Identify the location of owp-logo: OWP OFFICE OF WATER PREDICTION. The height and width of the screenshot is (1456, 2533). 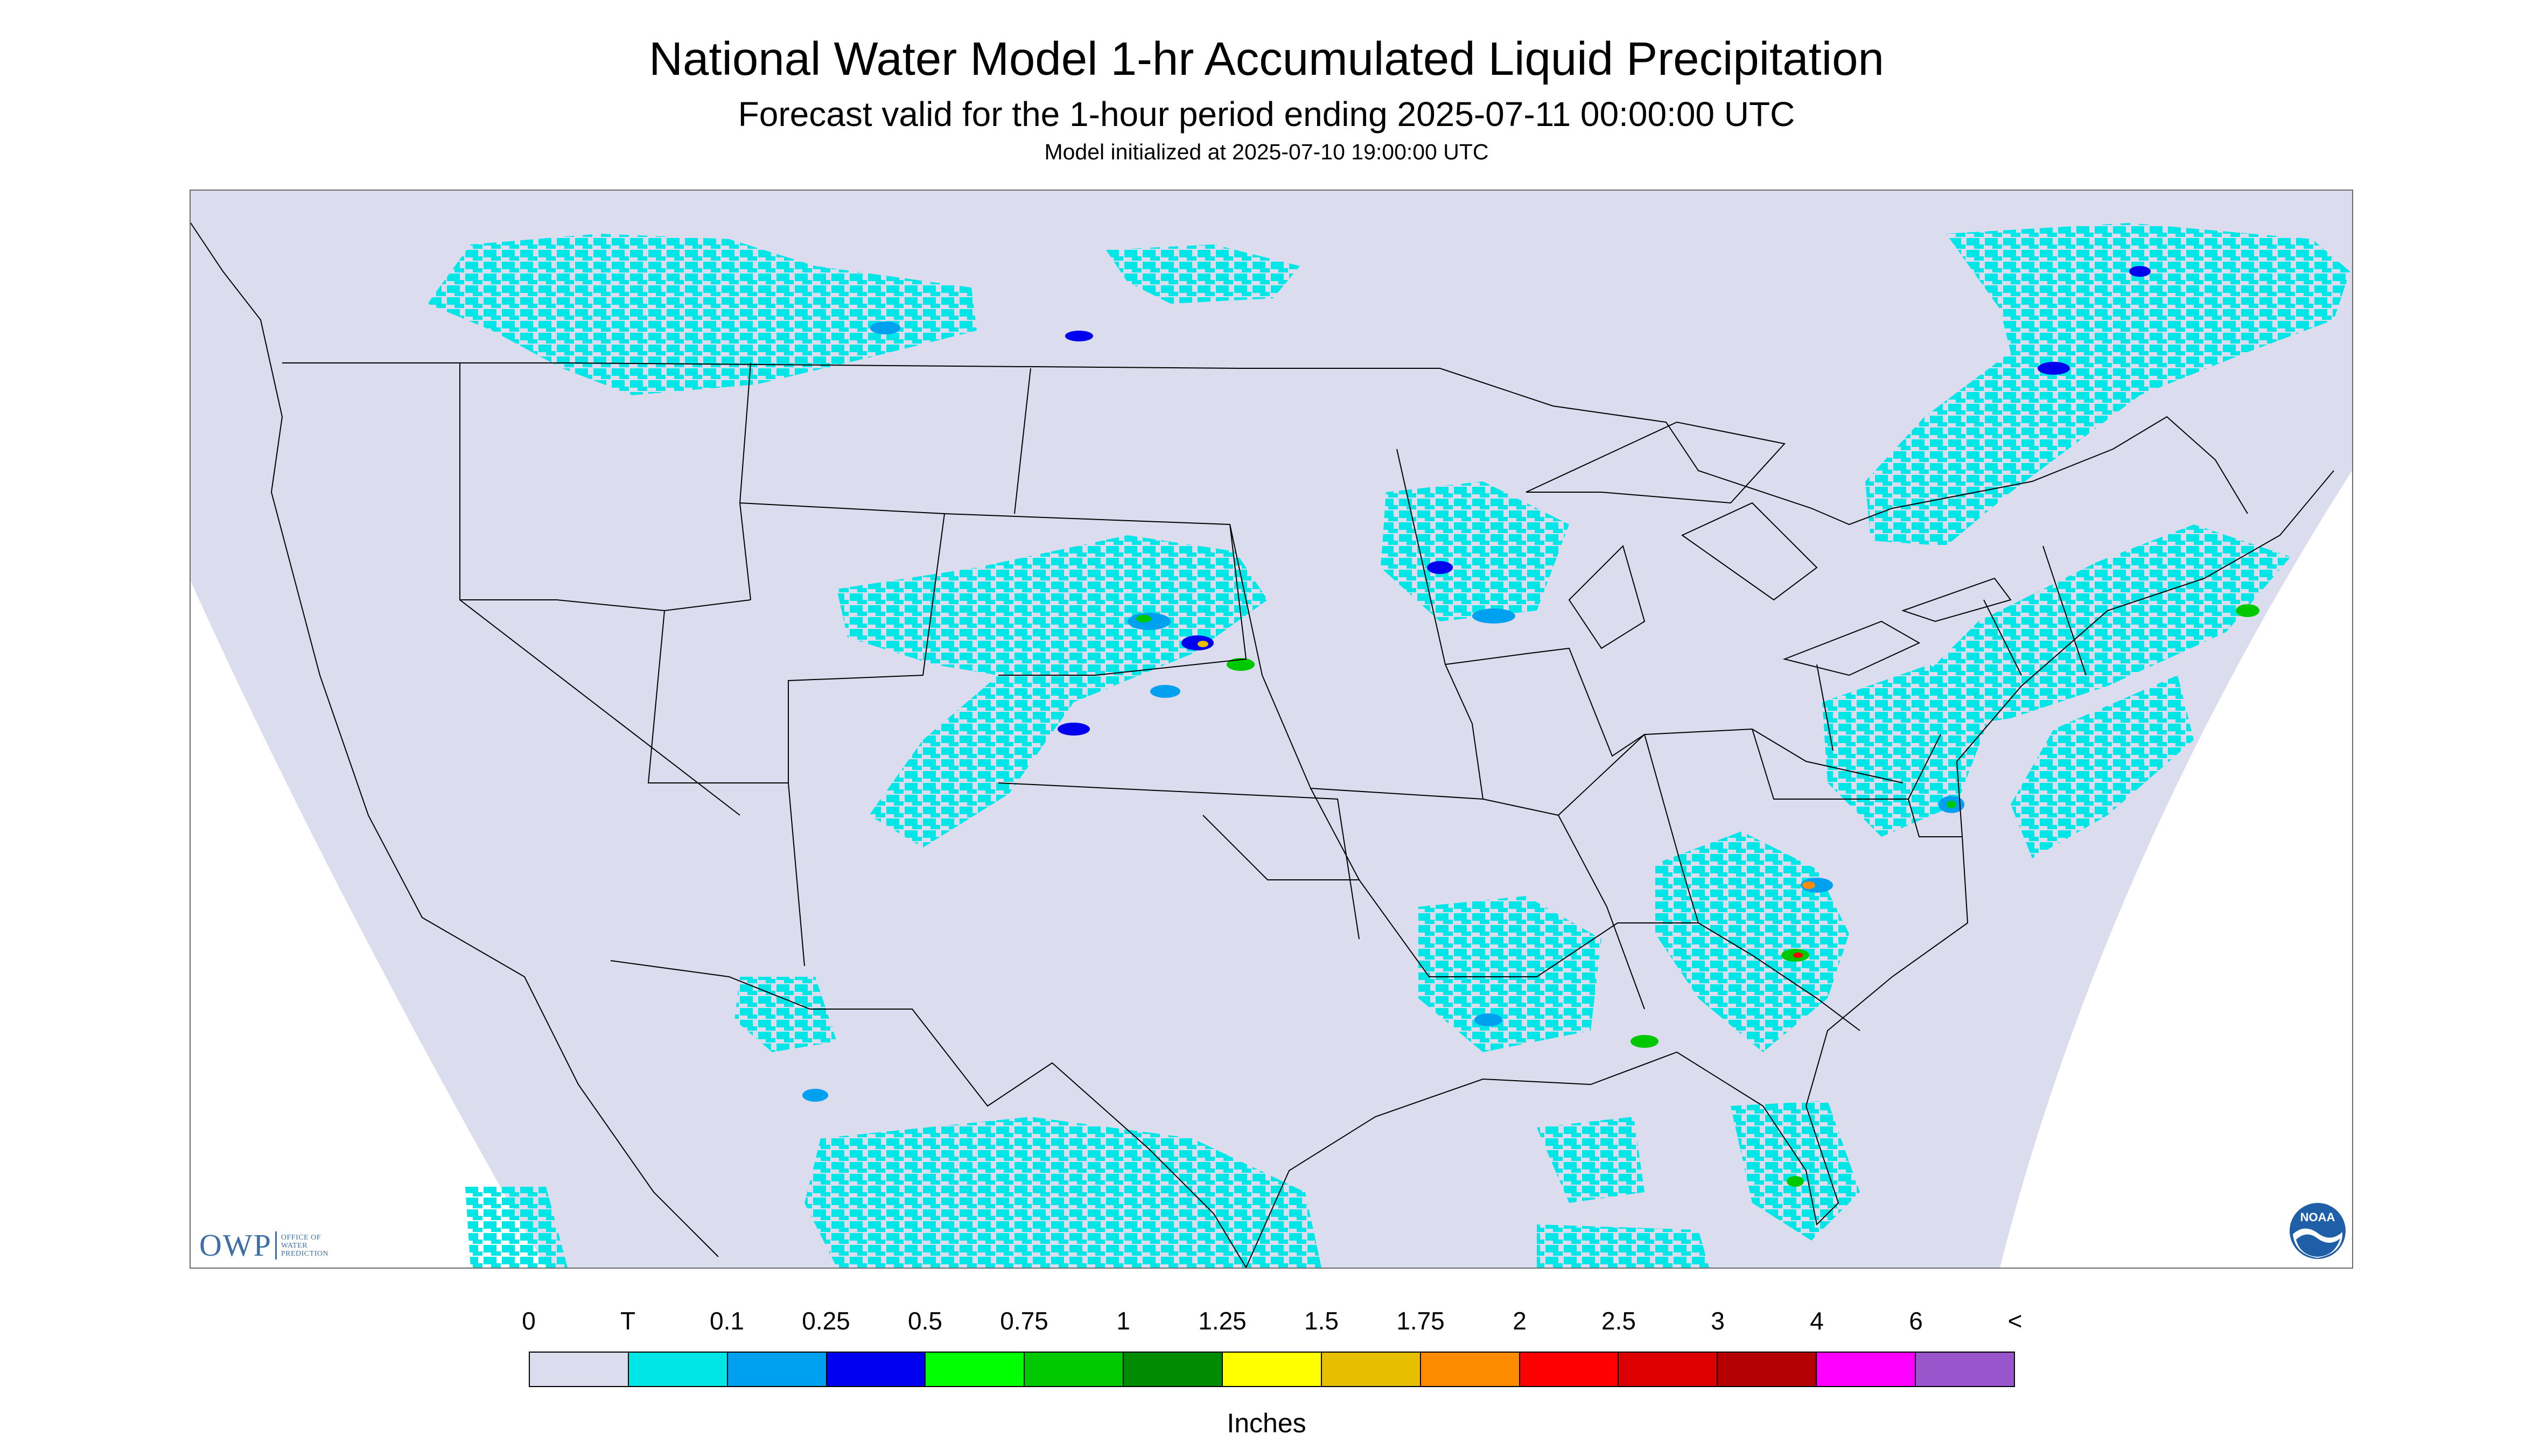
(263, 1245).